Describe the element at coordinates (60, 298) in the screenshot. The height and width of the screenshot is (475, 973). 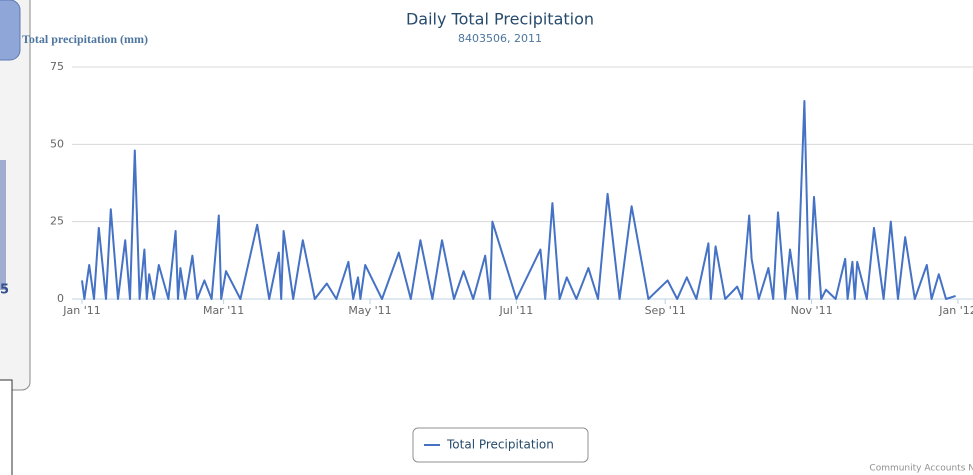
I see `y-tick-label: 0` at that location.